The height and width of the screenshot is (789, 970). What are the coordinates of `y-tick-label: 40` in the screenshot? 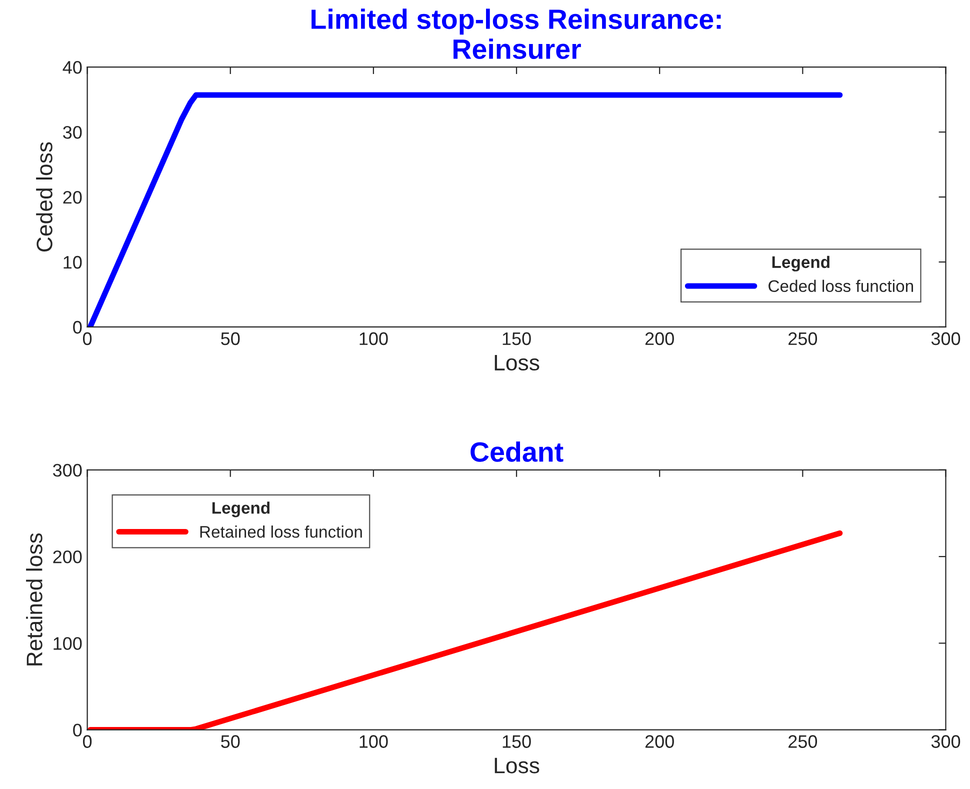 It's located at (72, 67).